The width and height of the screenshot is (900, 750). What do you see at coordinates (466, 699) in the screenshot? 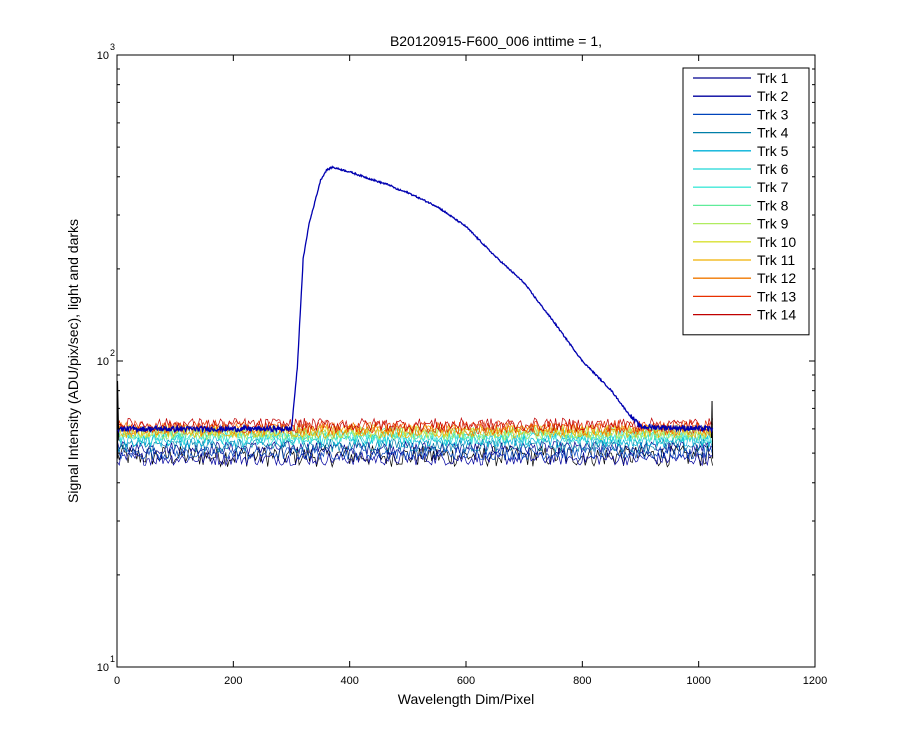
I see `x-axis-label: Wavelength Dim/Pixel` at bounding box center [466, 699].